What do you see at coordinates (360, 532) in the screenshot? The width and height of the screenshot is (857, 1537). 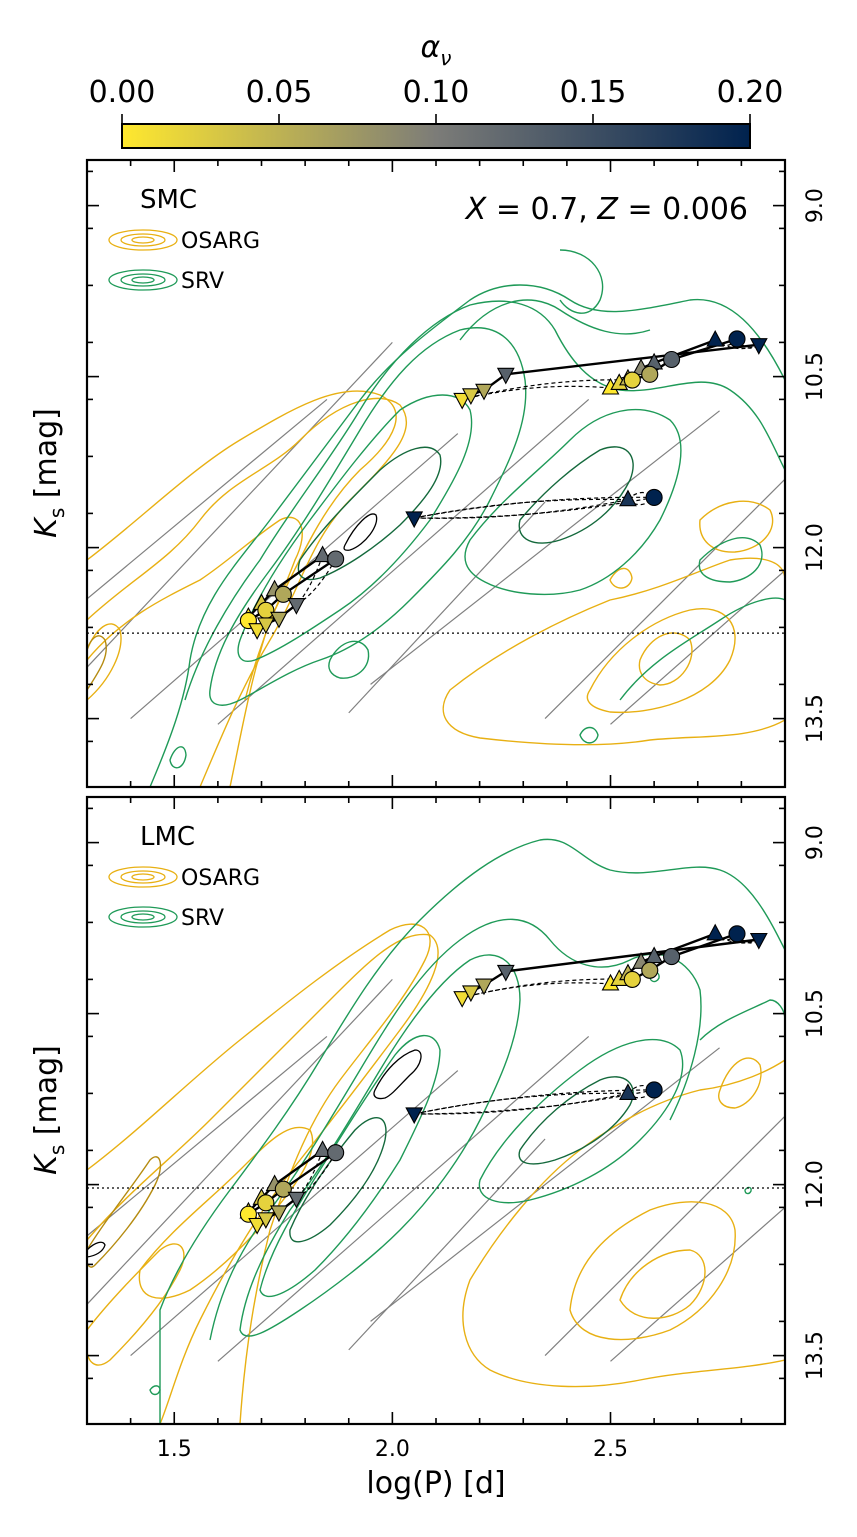 I see `smc-black-contour` at bounding box center [360, 532].